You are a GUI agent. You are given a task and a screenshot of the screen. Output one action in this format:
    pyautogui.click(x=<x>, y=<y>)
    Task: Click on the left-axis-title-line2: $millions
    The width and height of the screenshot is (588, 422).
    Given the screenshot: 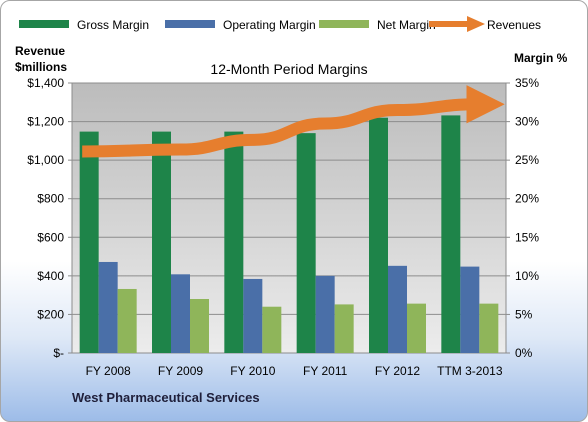 What is the action you would take?
    pyautogui.click(x=41, y=67)
    